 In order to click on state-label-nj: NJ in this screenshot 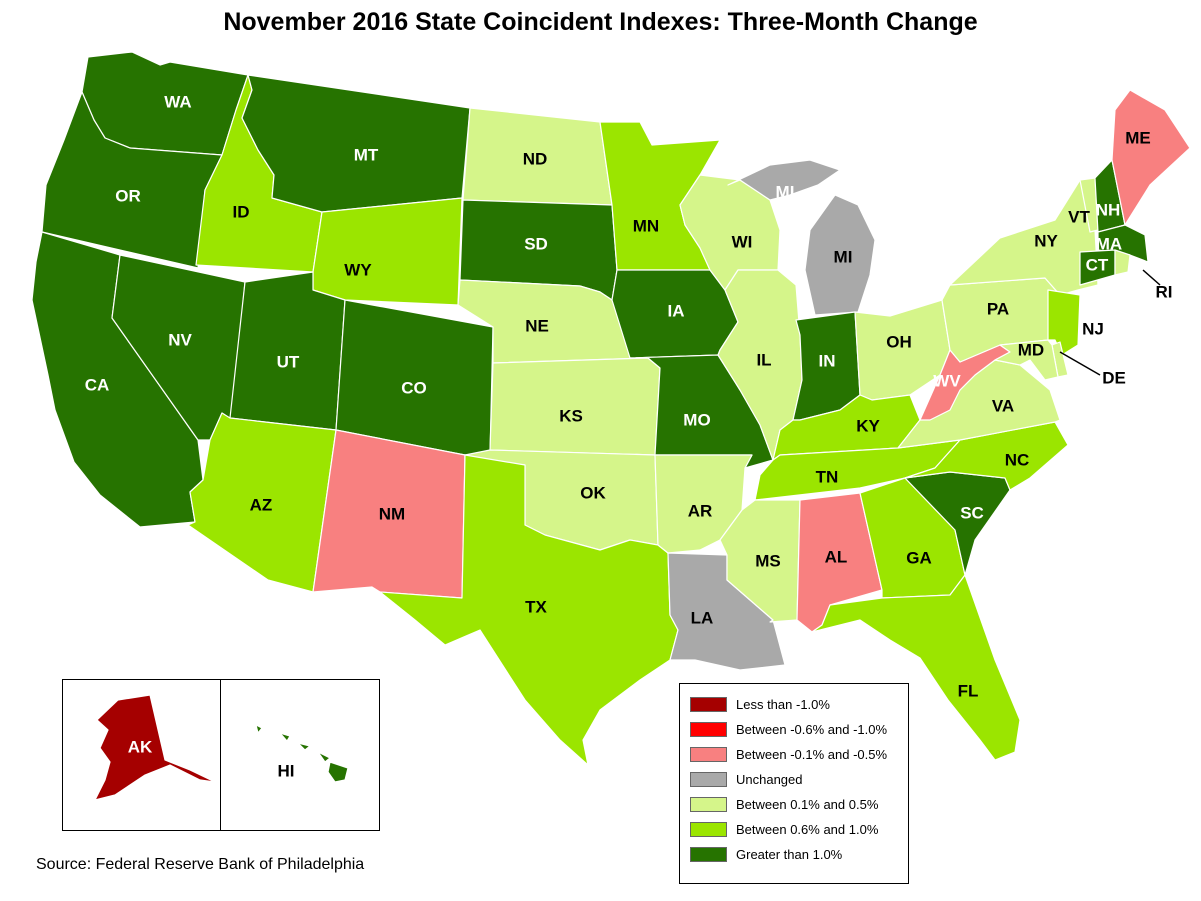, I will do `click(1093, 329)`.